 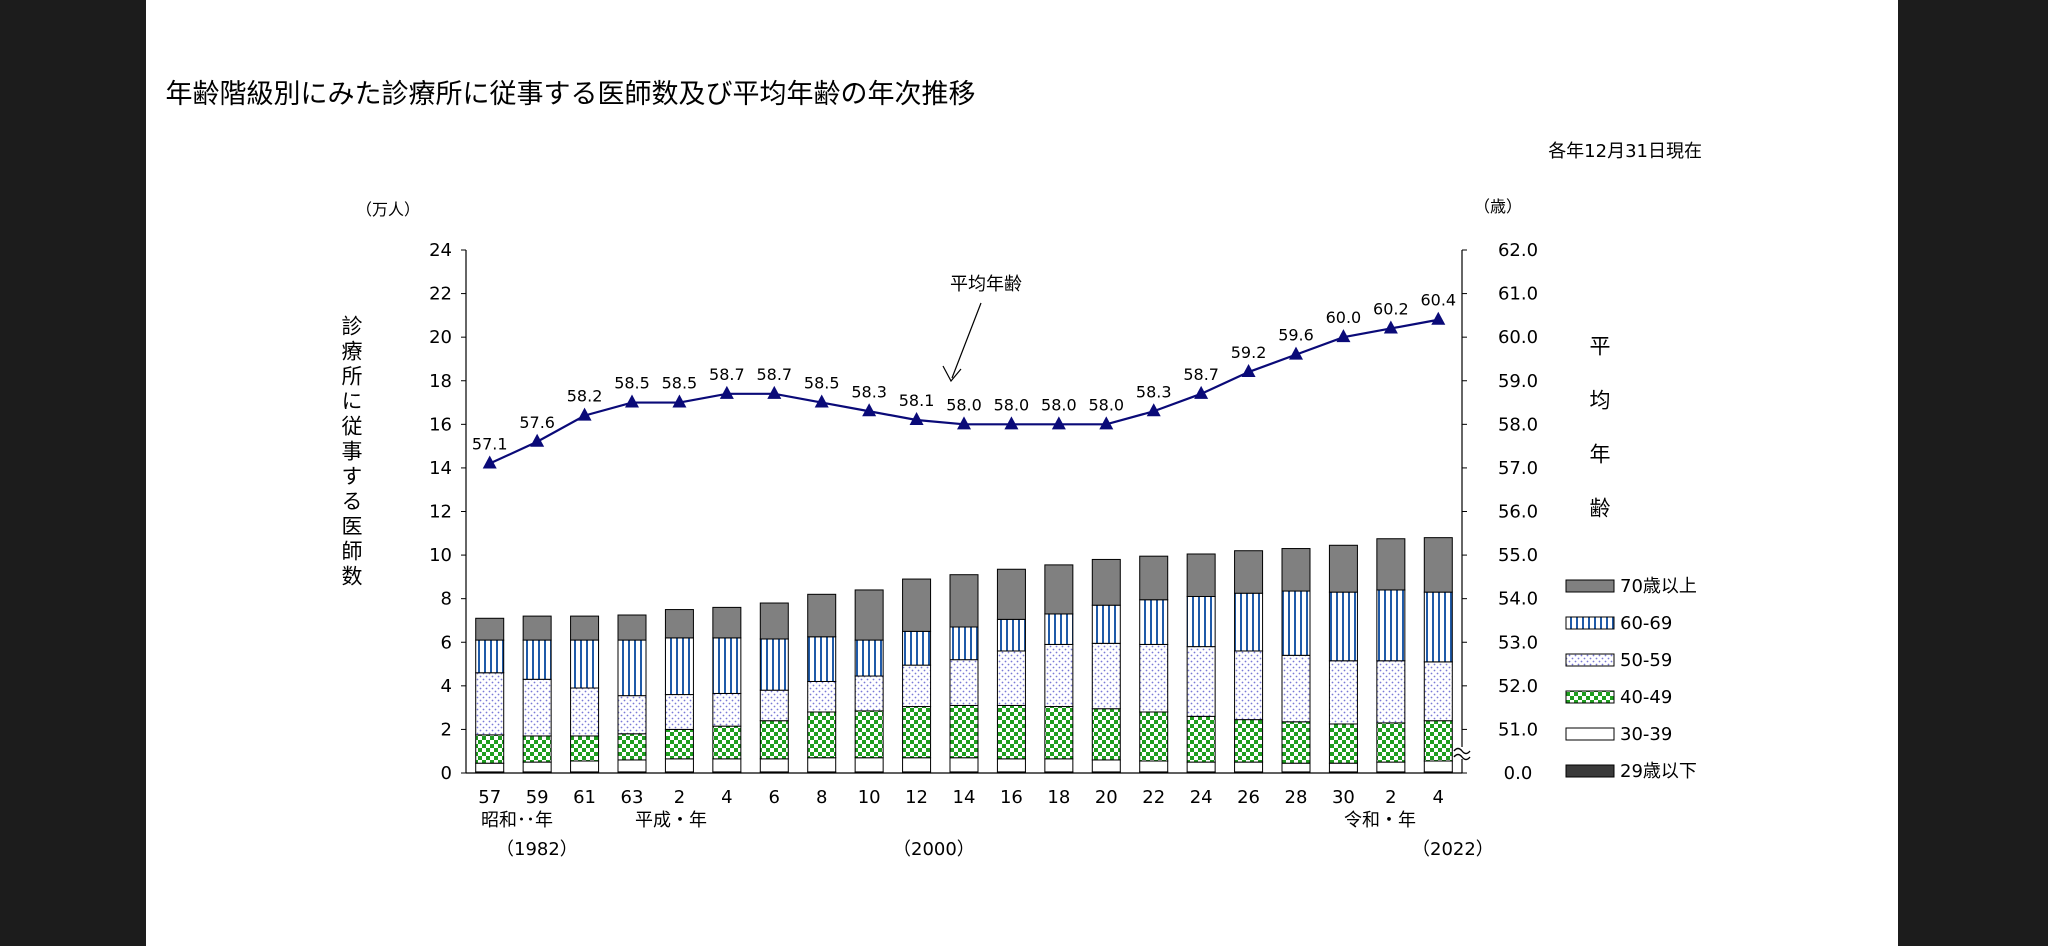 I want to click on average-age-label: 60.4, so click(x=1438, y=300).